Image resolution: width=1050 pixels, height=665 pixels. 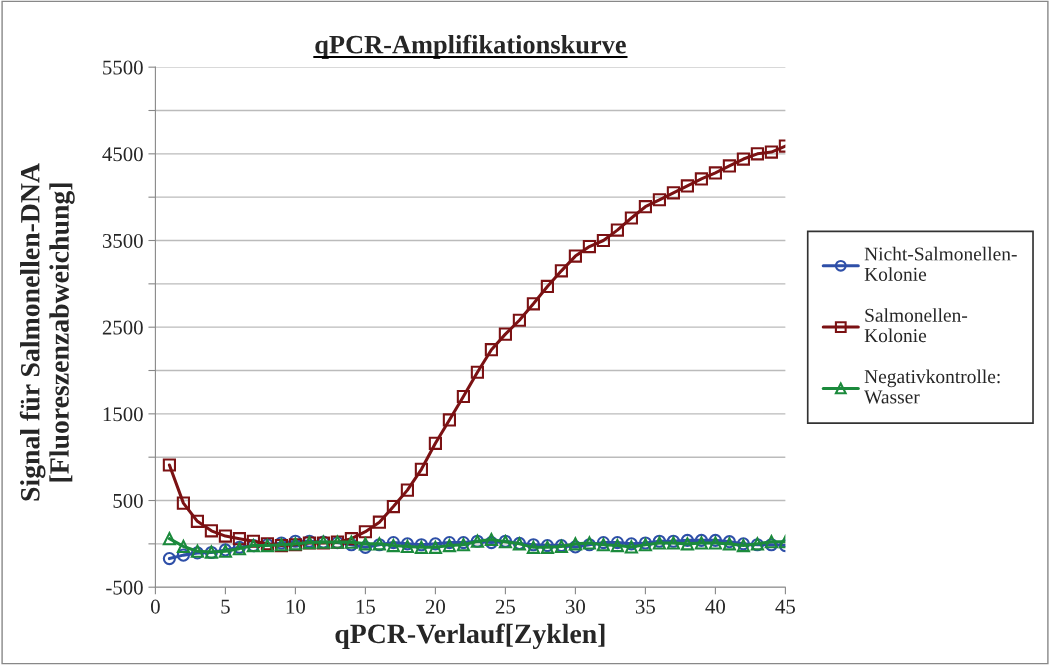 I want to click on y-tick-label: 5500, so click(x=123, y=67).